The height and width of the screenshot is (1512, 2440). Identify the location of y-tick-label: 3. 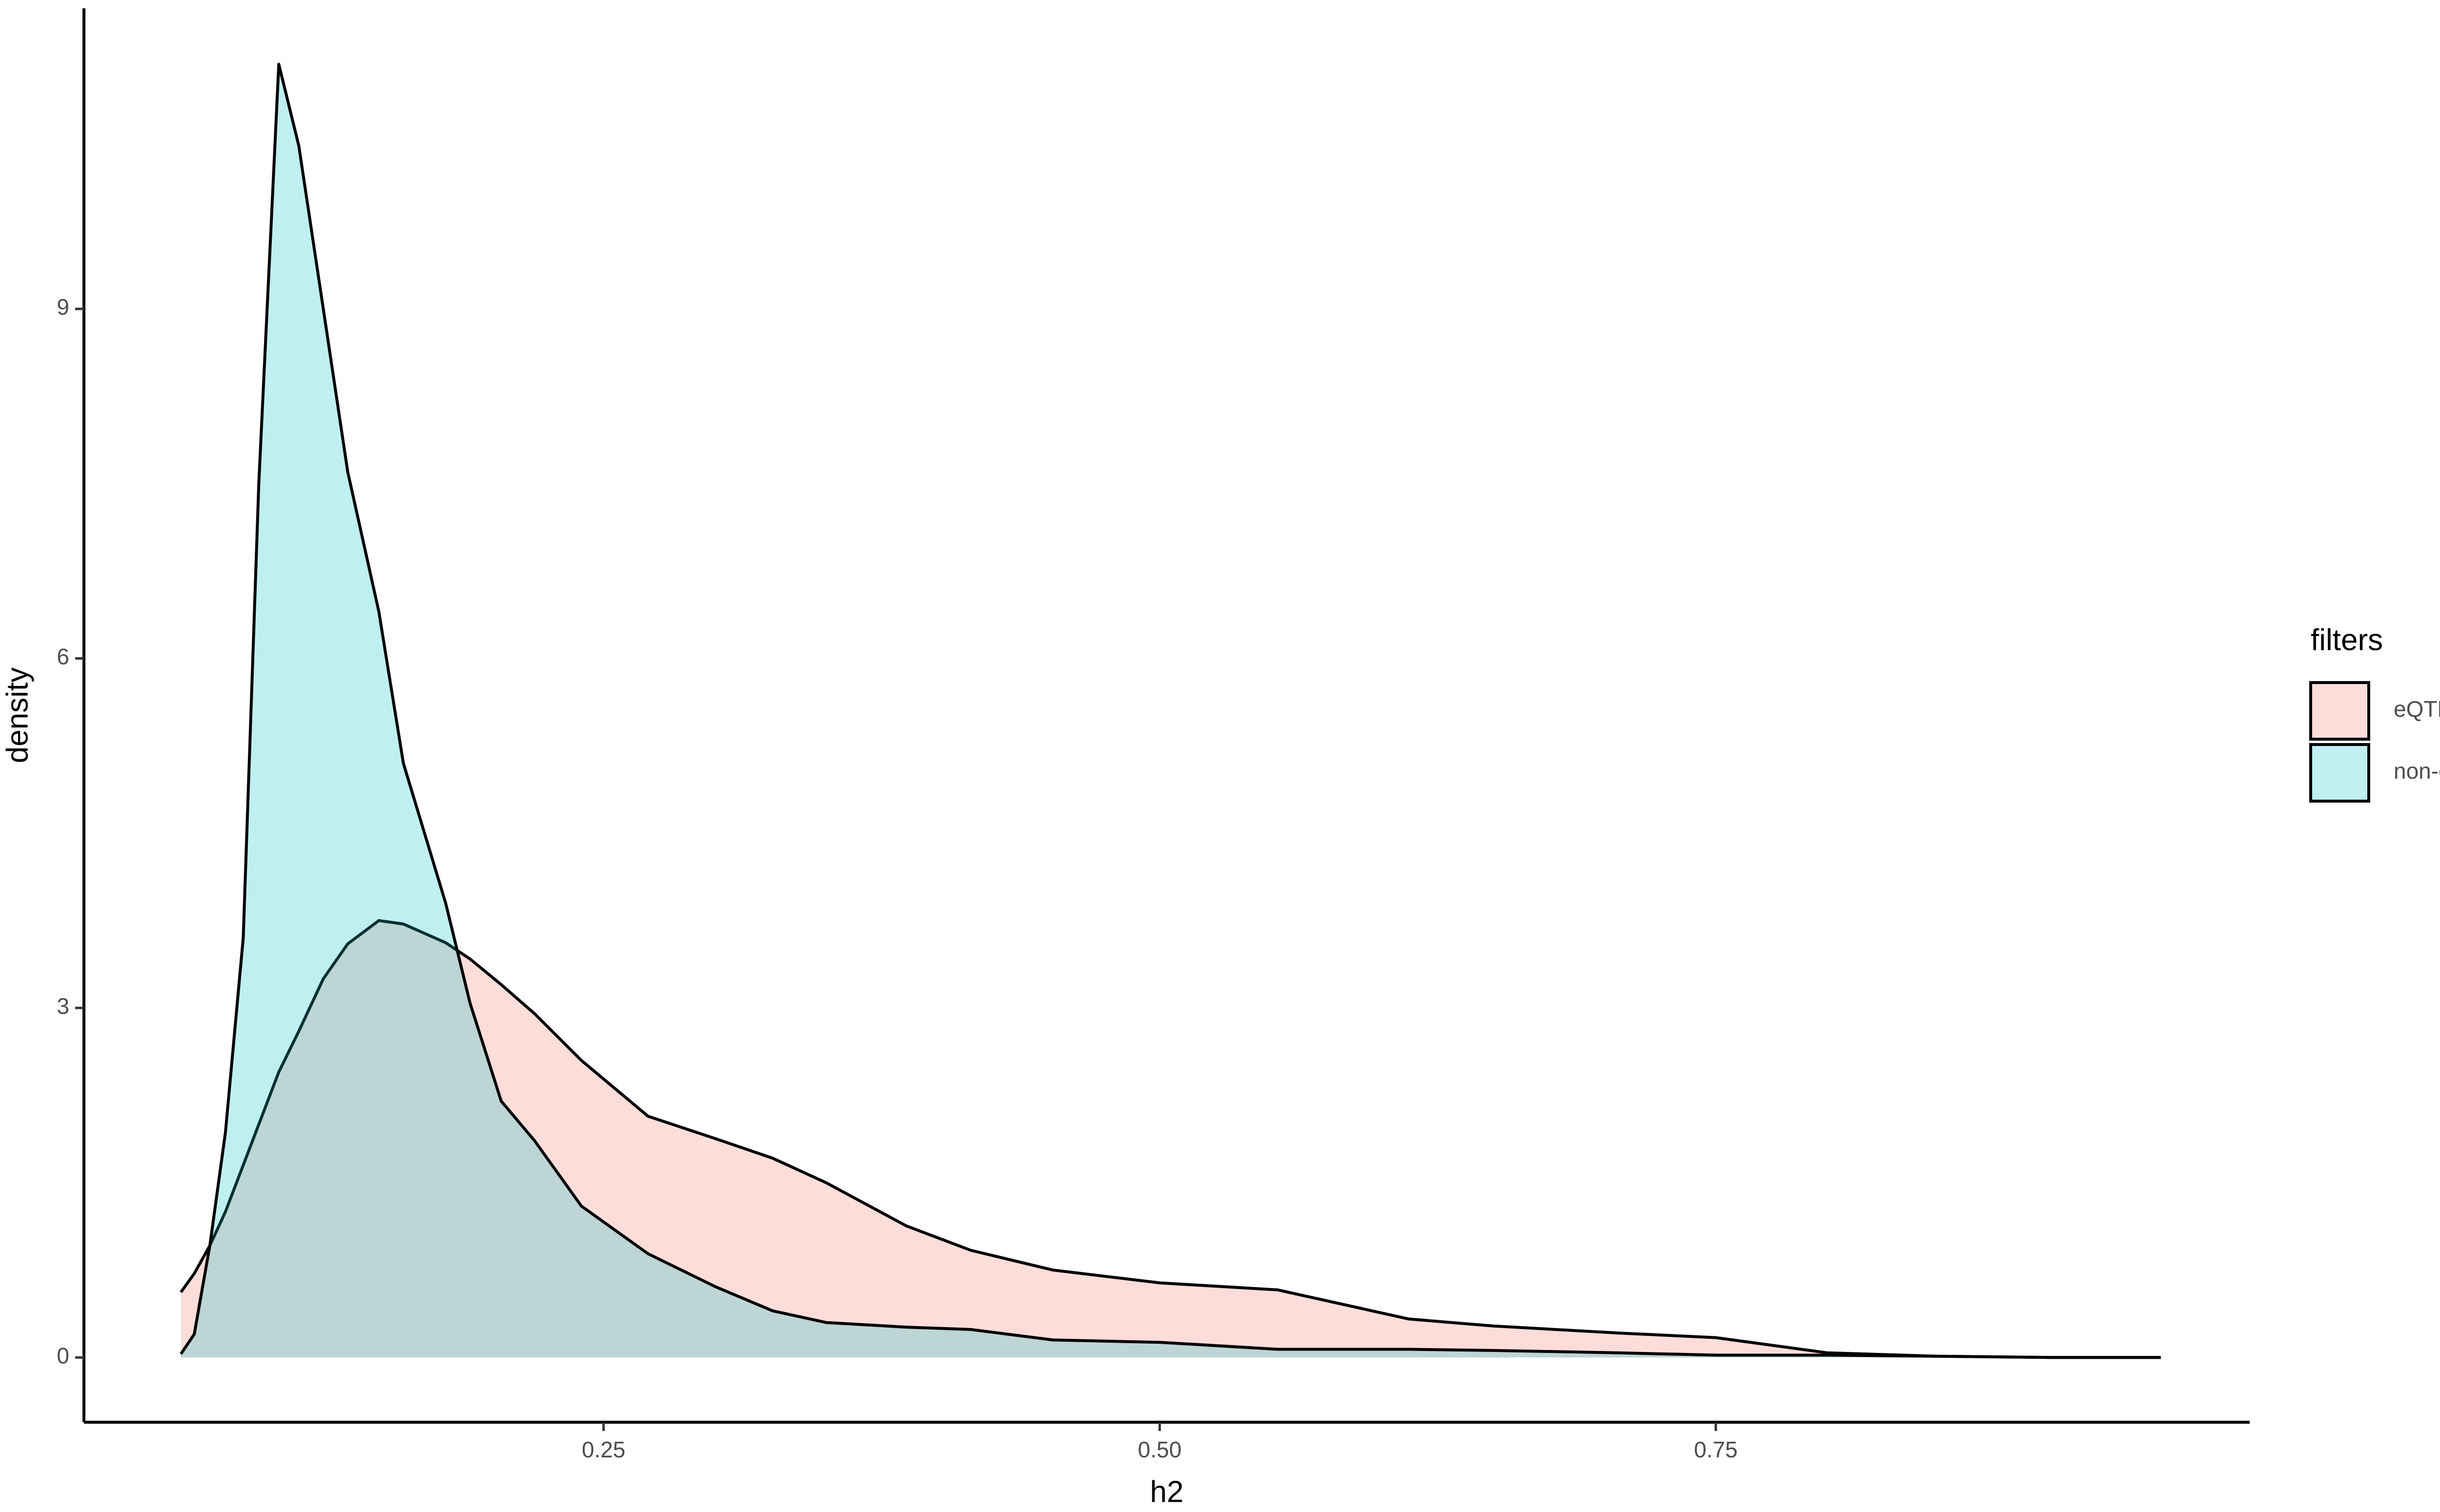
(63, 1006).